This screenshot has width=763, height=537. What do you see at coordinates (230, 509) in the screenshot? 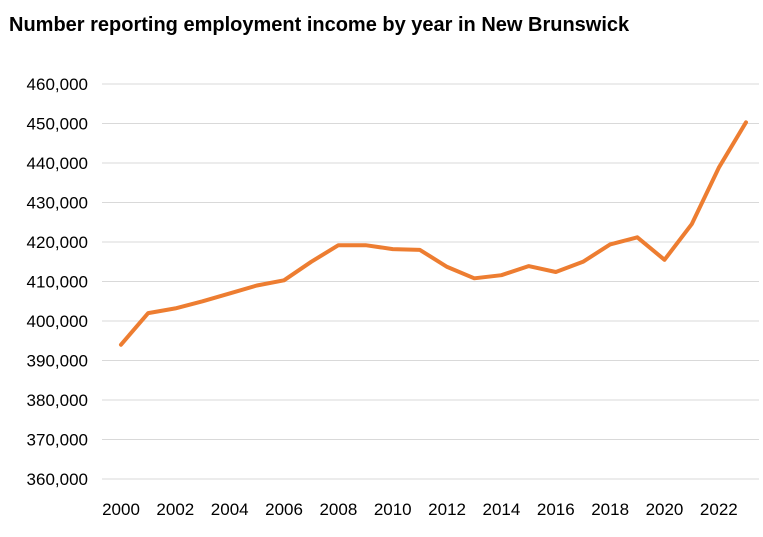
I see `x-tick-label: 2004` at bounding box center [230, 509].